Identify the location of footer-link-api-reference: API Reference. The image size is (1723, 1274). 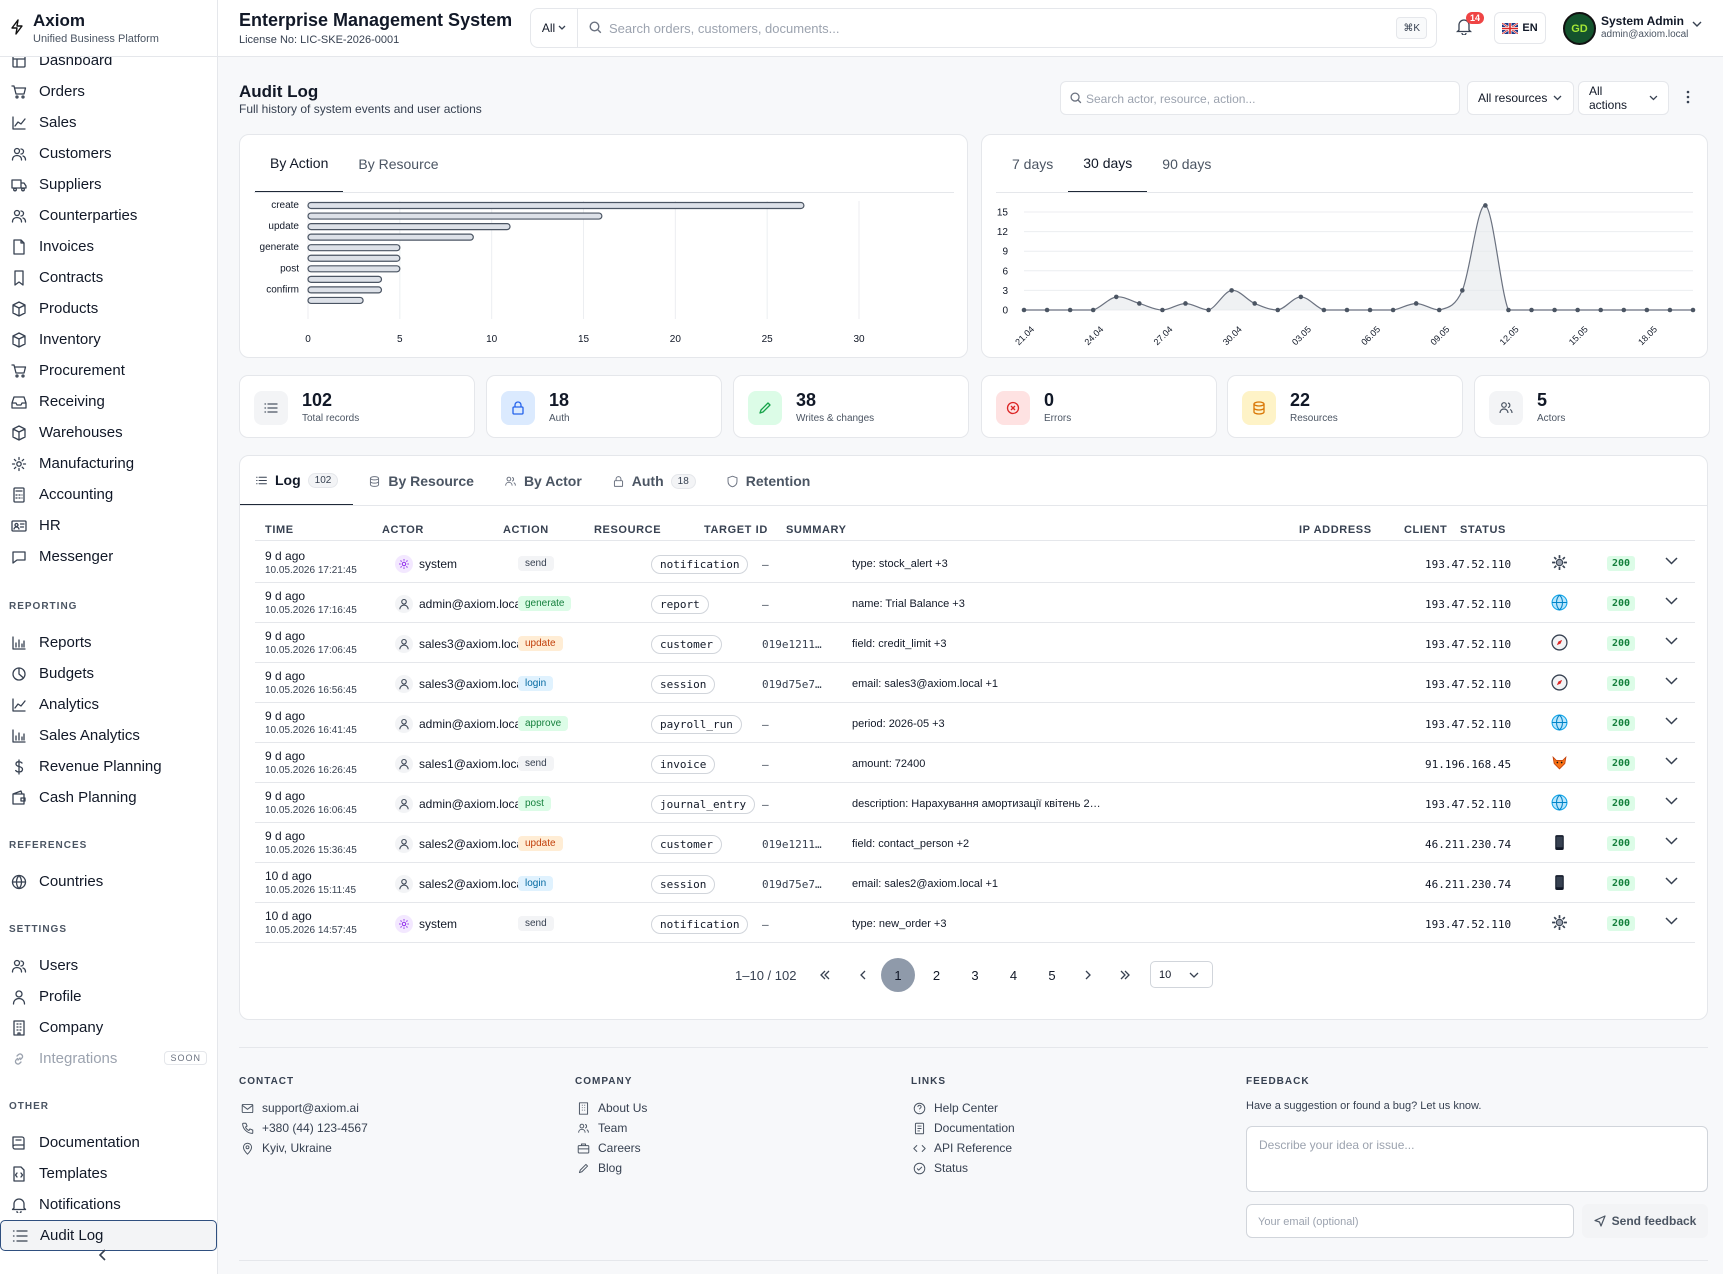
(962, 1148).